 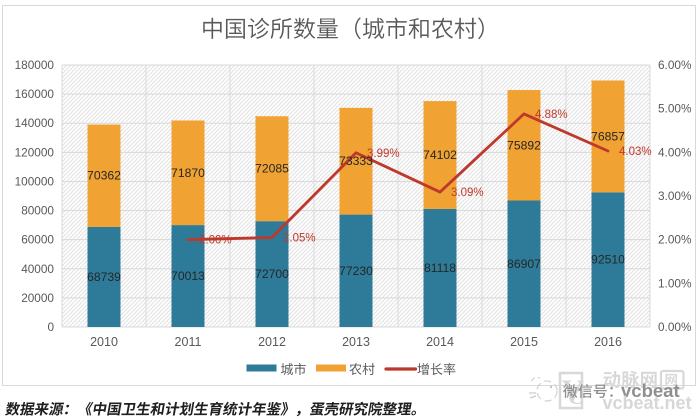 What do you see at coordinates (104, 176) in the screenshot?
I see `svg-text: 70362` at bounding box center [104, 176].